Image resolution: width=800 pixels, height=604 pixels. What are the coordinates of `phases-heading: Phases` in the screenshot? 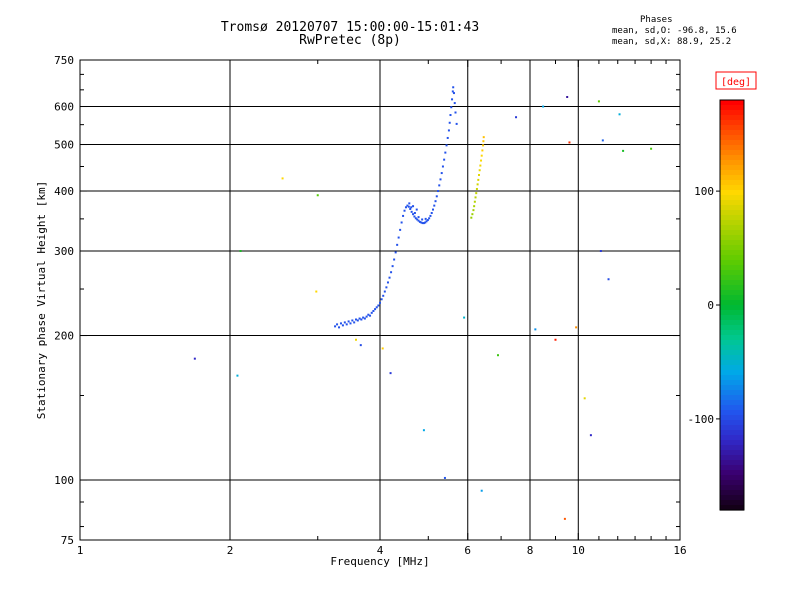 It's located at (656, 20).